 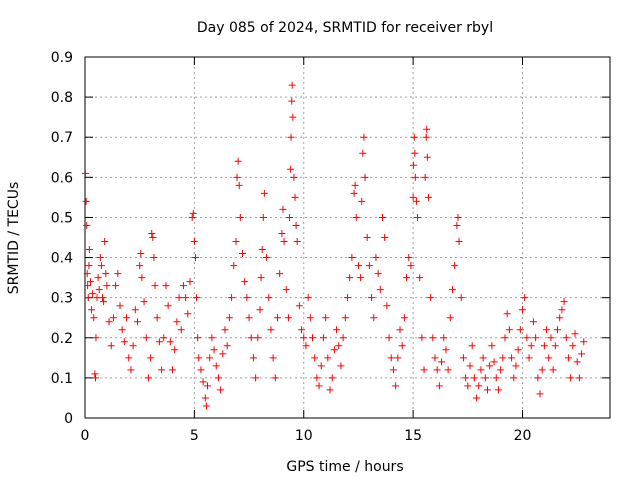 What do you see at coordinates (413, 436) in the screenshot?
I see `x-tick-label: 15` at bounding box center [413, 436].